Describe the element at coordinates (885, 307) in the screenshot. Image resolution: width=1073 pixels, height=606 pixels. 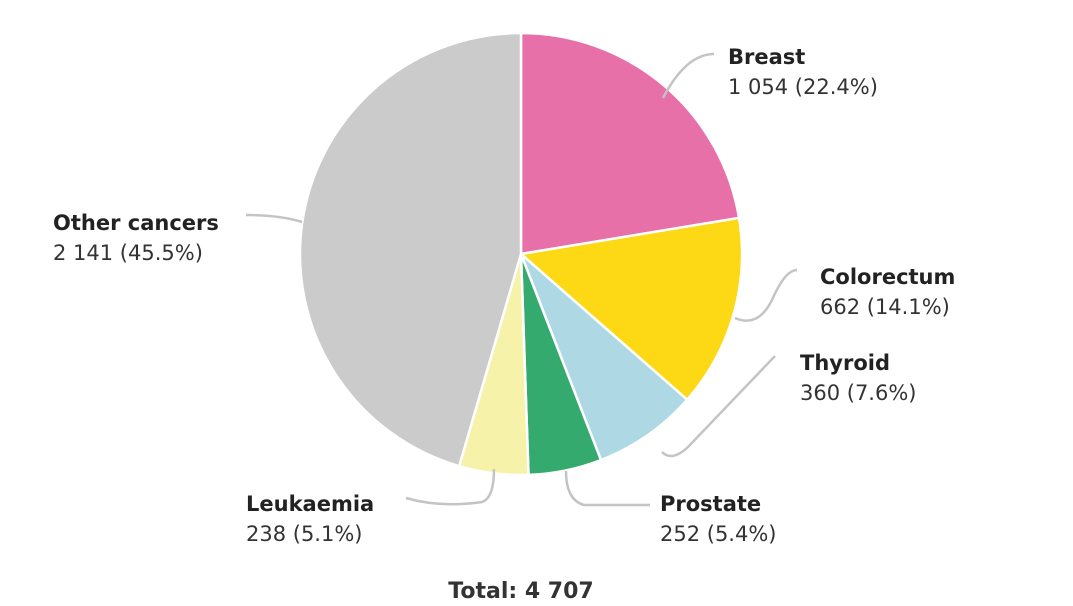
I see `label-value-colorectum: 662 (14.1%)` at that location.